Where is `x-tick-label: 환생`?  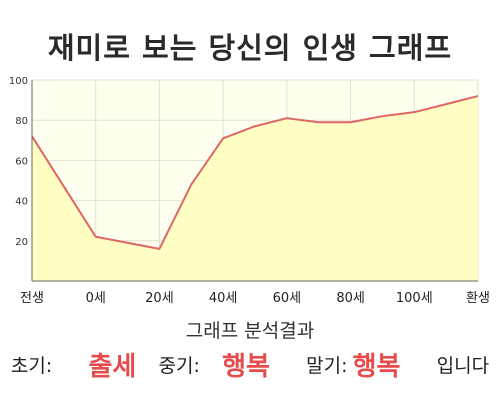
x-tick-label: 환생 is located at coordinates (478, 298).